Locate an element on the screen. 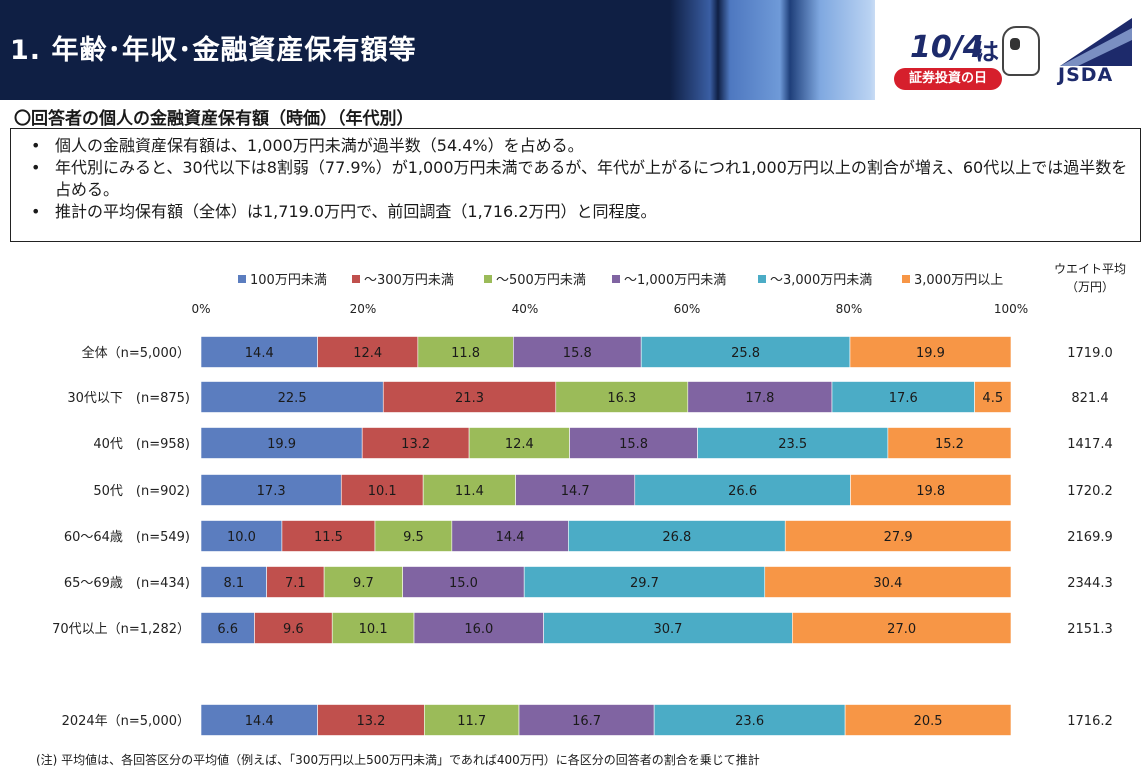 The width and height of the screenshot is (1145, 773). bar-value-label: 16.0 is located at coordinates (478, 629).